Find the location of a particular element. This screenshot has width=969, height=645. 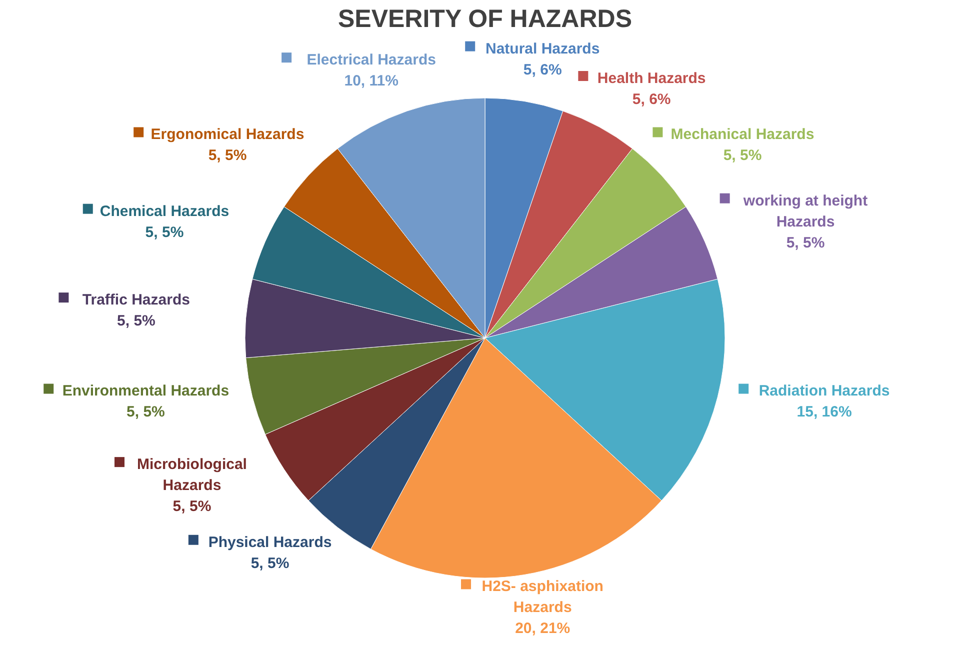

legend-label: Environmental Hazards is located at coordinates (146, 391).